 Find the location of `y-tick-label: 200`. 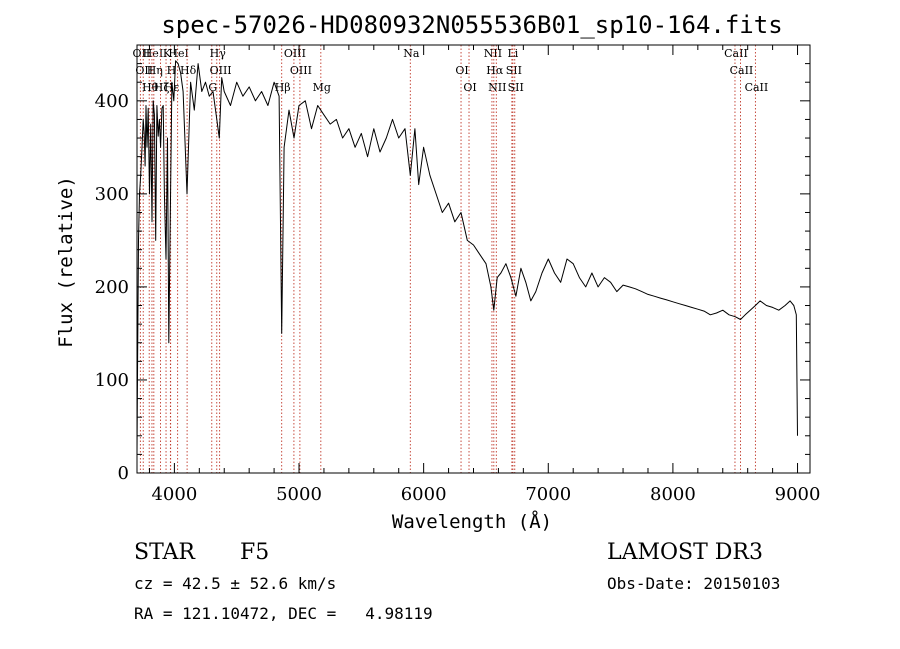

y-tick-label: 200 is located at coordinates (112, 287).